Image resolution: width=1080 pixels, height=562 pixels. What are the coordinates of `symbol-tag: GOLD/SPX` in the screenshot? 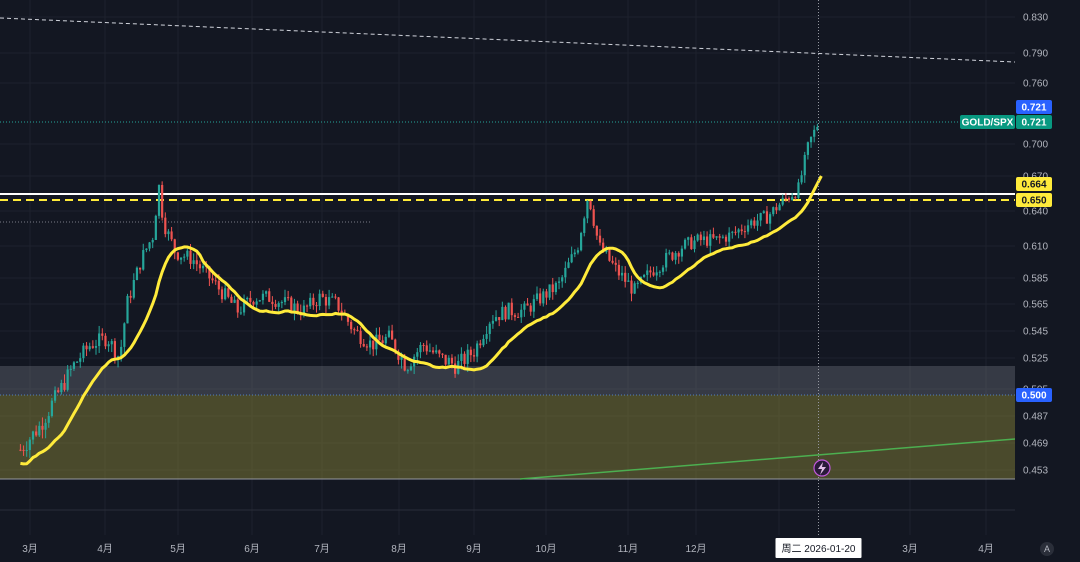 It's located at (987, 122).